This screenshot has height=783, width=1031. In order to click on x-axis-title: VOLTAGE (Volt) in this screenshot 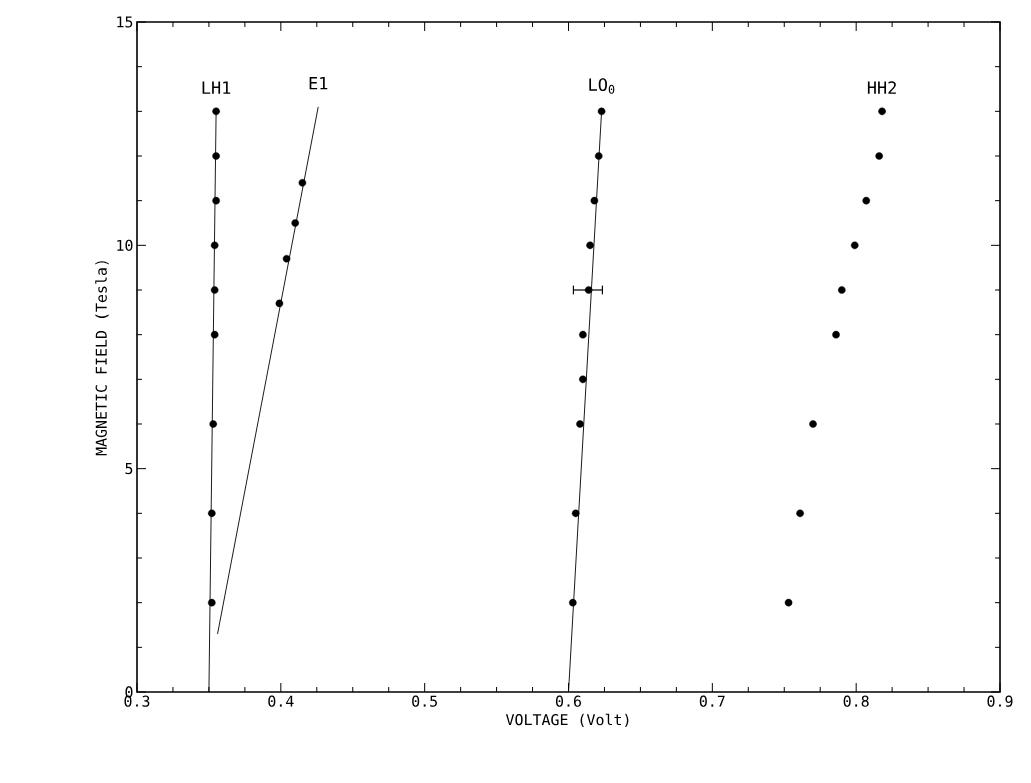, I will do `click(567, 720)`.